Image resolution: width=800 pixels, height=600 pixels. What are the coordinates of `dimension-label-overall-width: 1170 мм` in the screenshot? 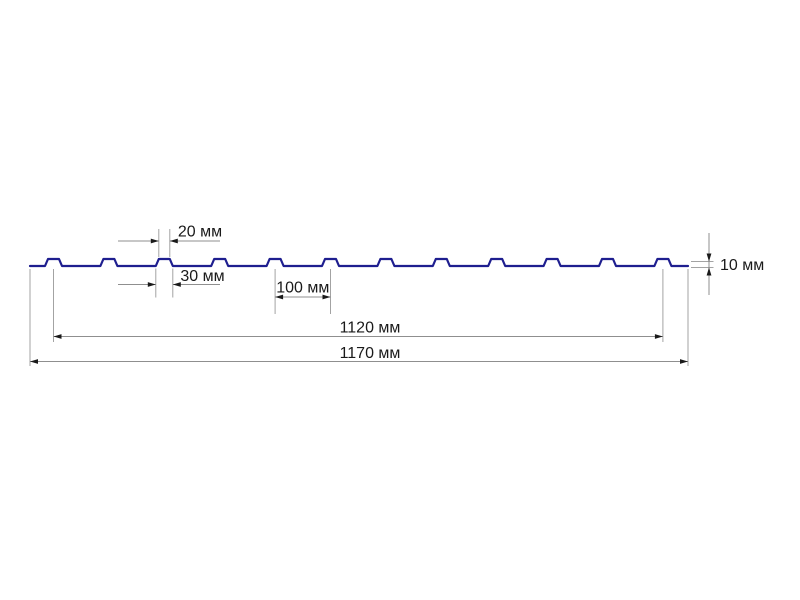 It's located at (370, 353).